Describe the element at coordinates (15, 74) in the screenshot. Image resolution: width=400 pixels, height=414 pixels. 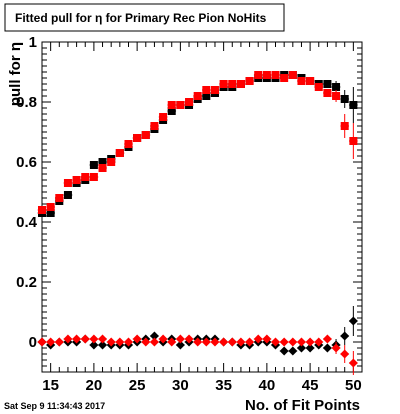
I see `y-axis-label: pull for η` at that location.